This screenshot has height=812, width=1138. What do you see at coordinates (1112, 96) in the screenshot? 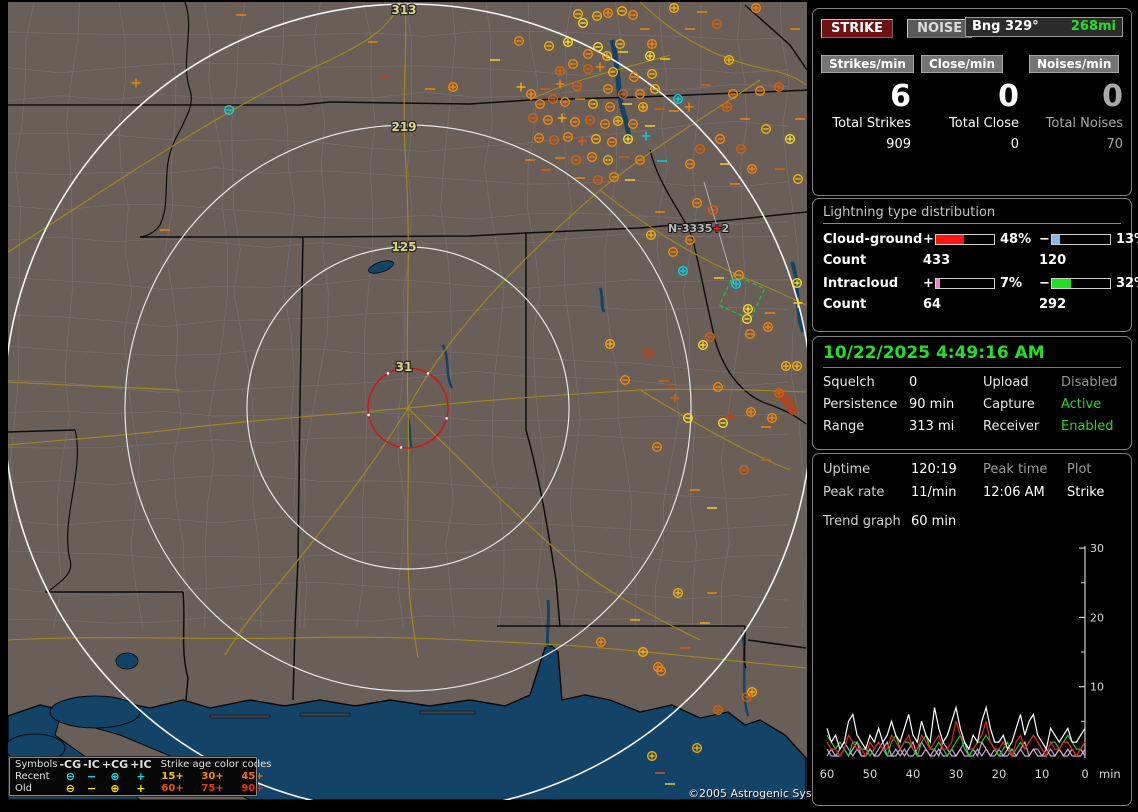
I see `noises-per-min-value: 0` at bounding box center [1112, 96].